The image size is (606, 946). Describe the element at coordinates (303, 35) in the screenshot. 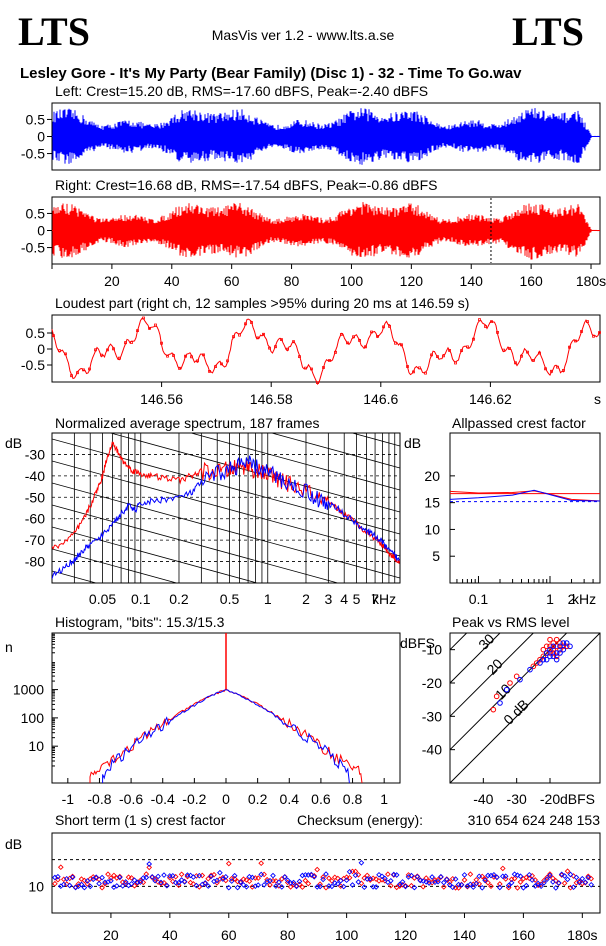

I see `app-title: MasVis ver 1.2 - www.lts.a.se` at that location.